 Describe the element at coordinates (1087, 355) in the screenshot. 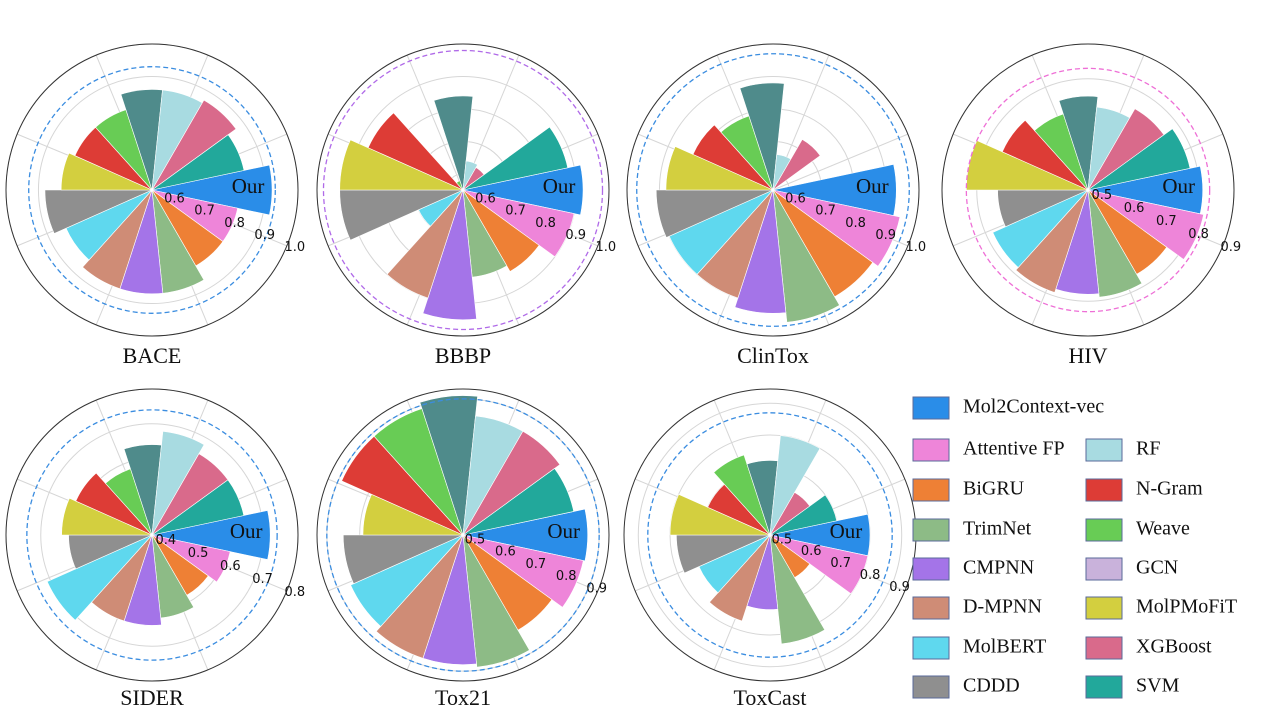

I see `panel-title: HIV` at that location.